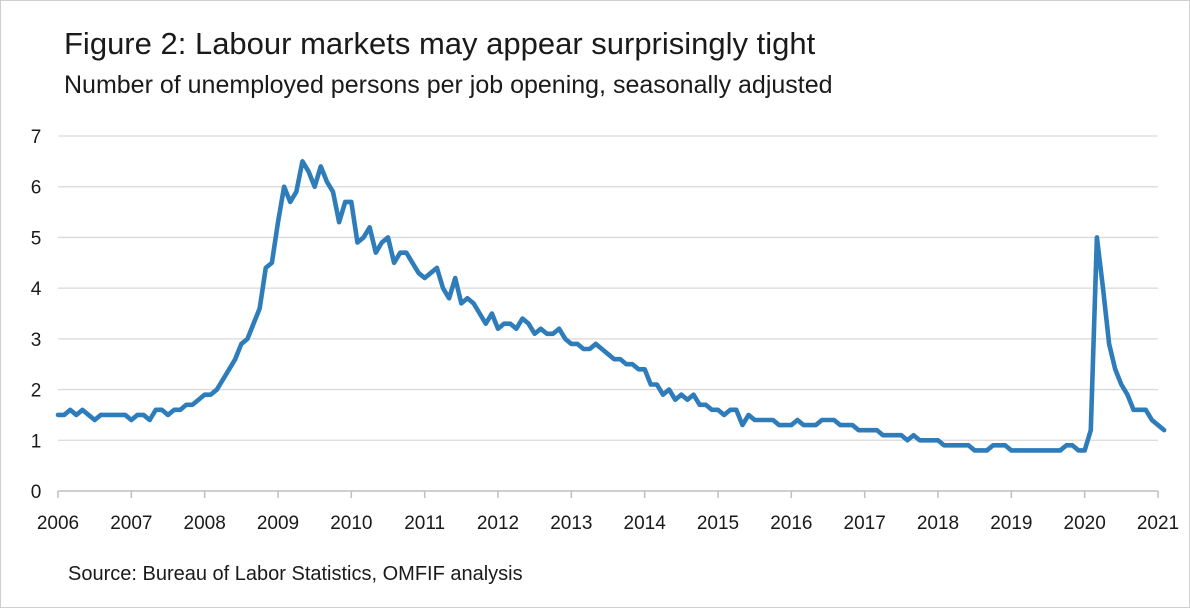 The height and width of the screenshot is (608, 1190). I want to click on x-tick-label-2019: 2019, so click(1011, 523).